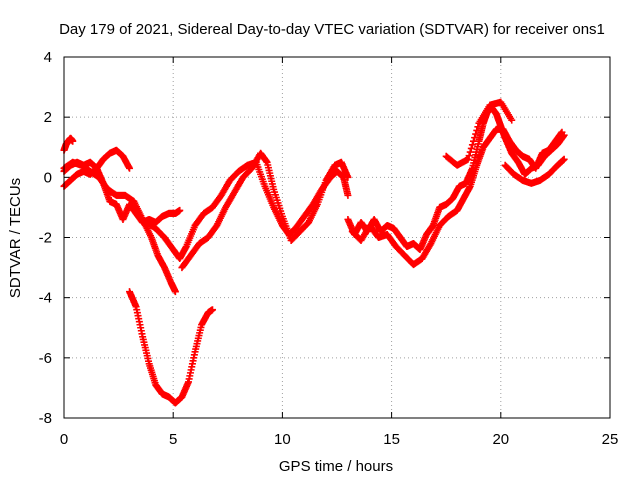 Image resolution: width=640 pixels, height=480 pixels. Describe the element at coordinates (265, 210) in the screenshot. I see `series-arc-g` at that location.